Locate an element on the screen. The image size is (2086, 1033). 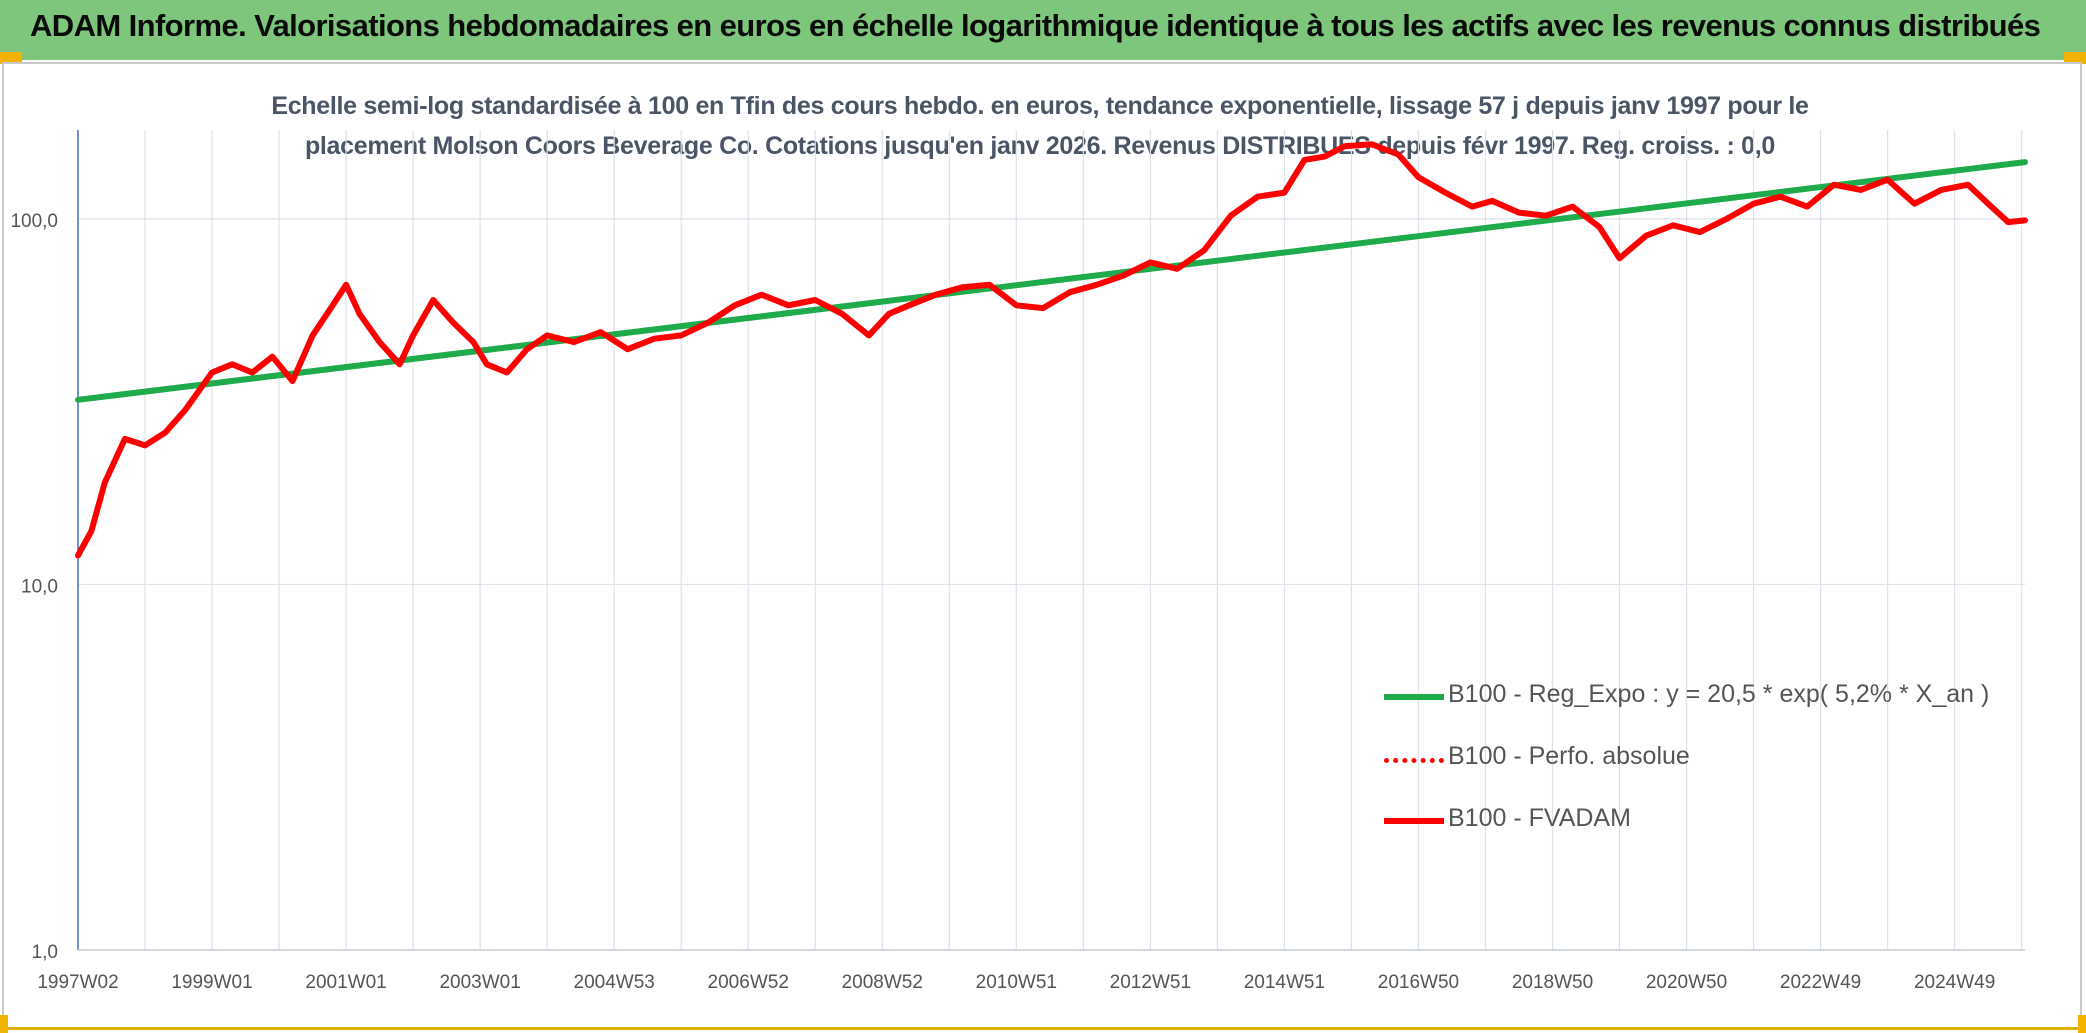
legend-swatch-regression is located at coordinates (1414, 697).